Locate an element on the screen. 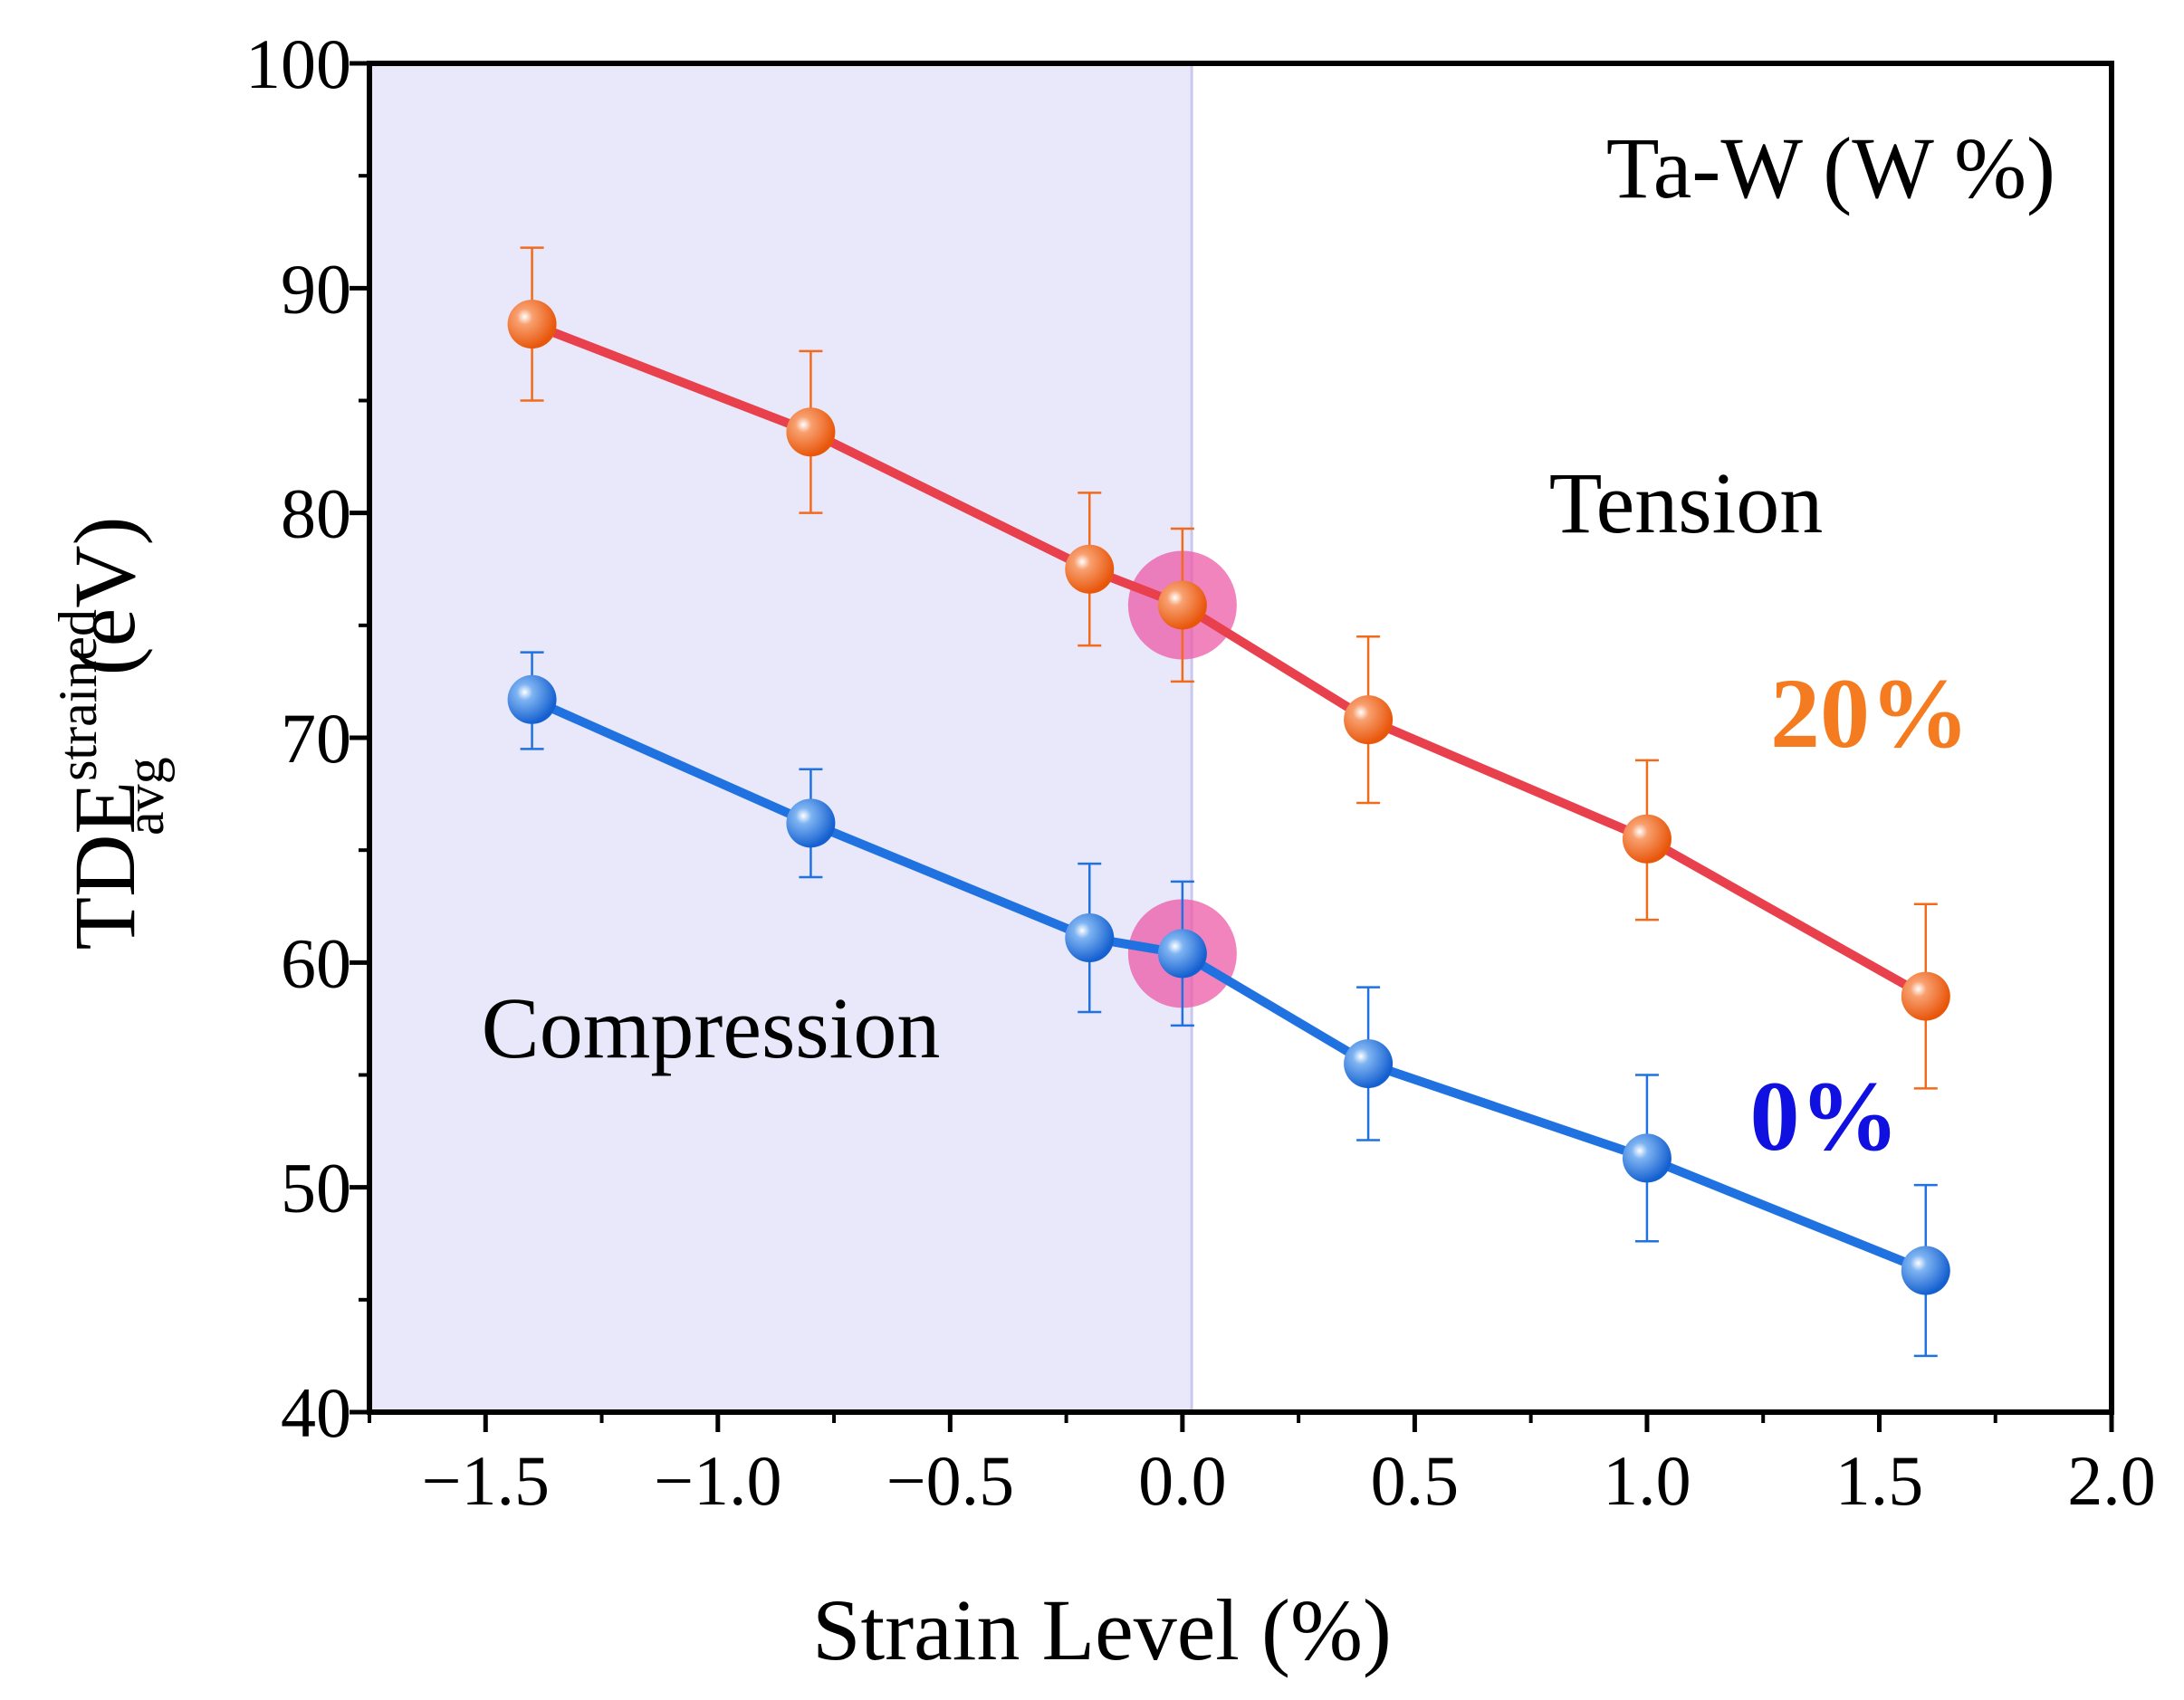 This screenshot has height=1700, width=2184. y-tick-label: 100 is located at coordinates (298, 64).